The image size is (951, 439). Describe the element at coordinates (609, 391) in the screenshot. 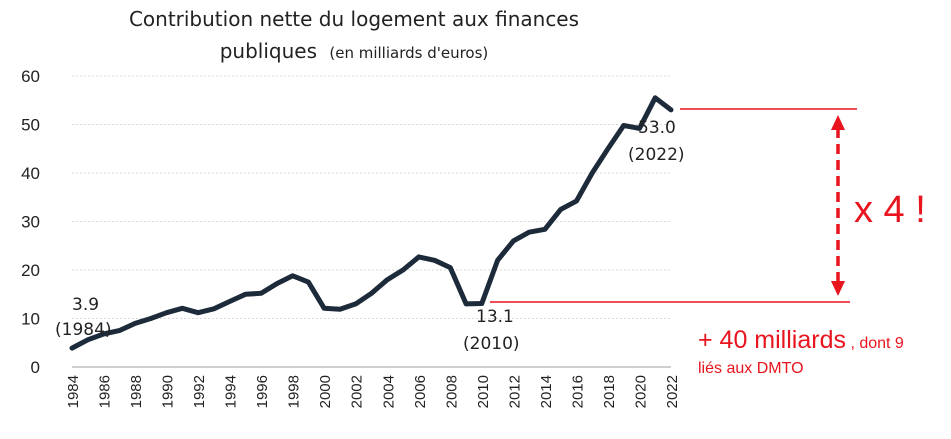

I see `x-tick-label: 2018` at that location.